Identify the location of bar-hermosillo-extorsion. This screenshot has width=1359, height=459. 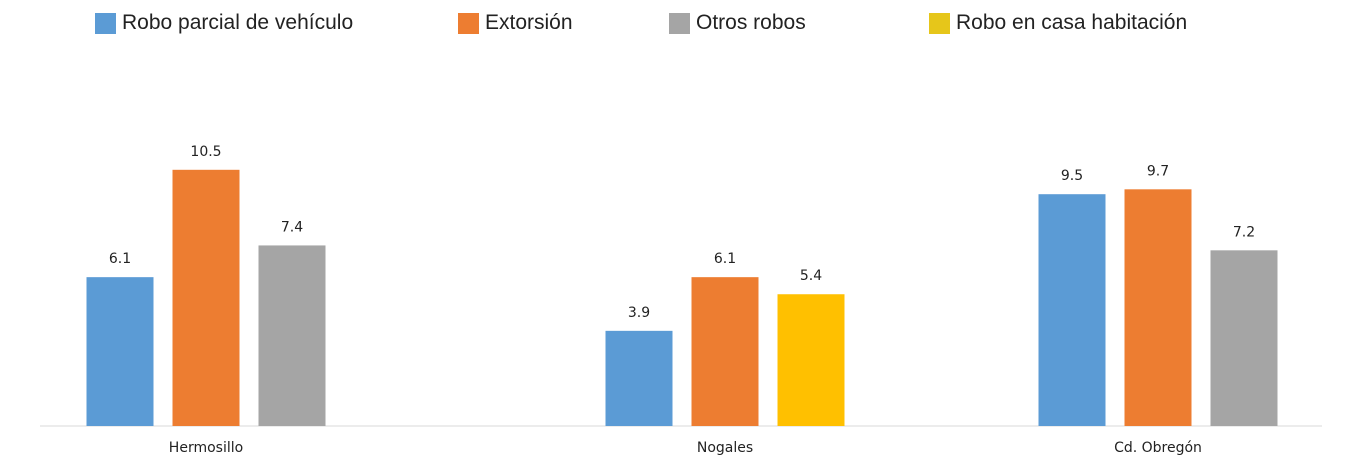
(206, 298).